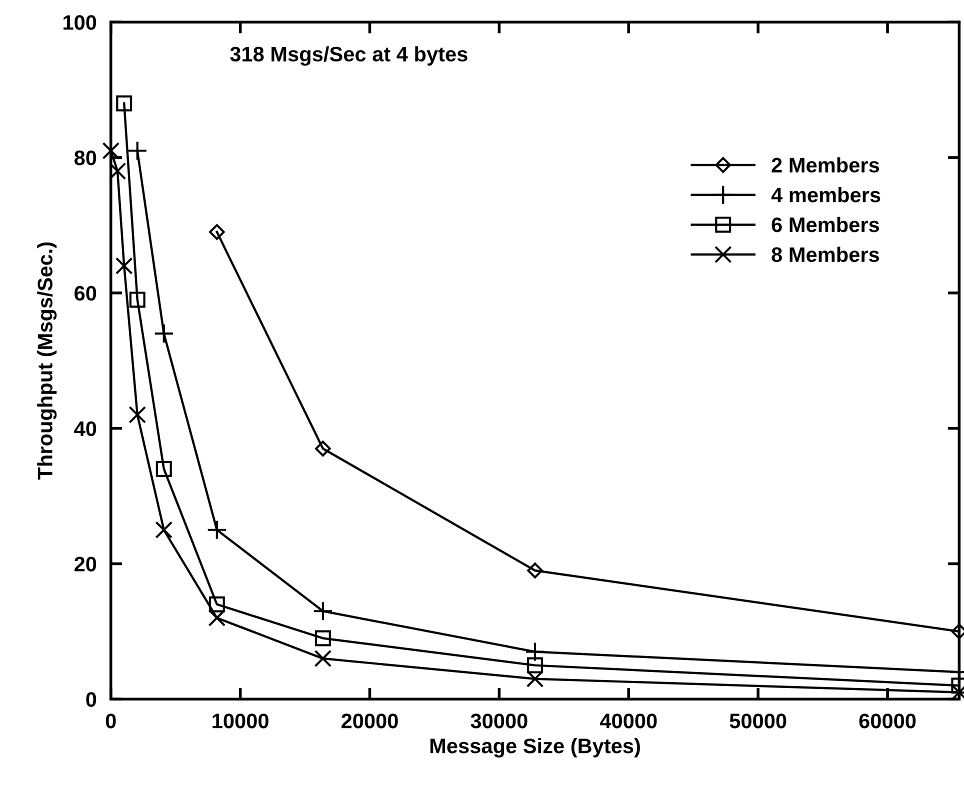 This screenshot has width=964, height=790. Describe the element at coordinates (758, 721) in the screenshot. I see `x-tick-label: 50000` at that location.